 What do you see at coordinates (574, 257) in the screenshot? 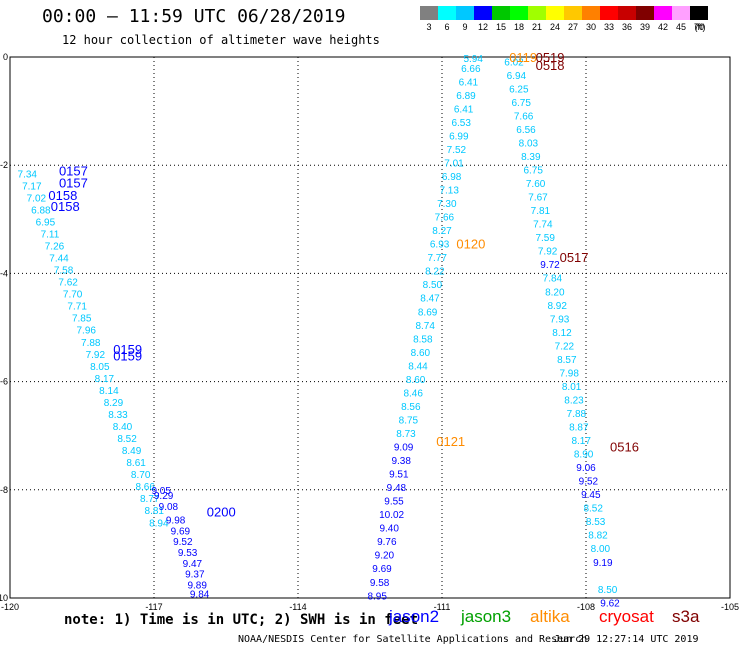
I see `pass-time-label: 0517` at bounding box center [574, 257].